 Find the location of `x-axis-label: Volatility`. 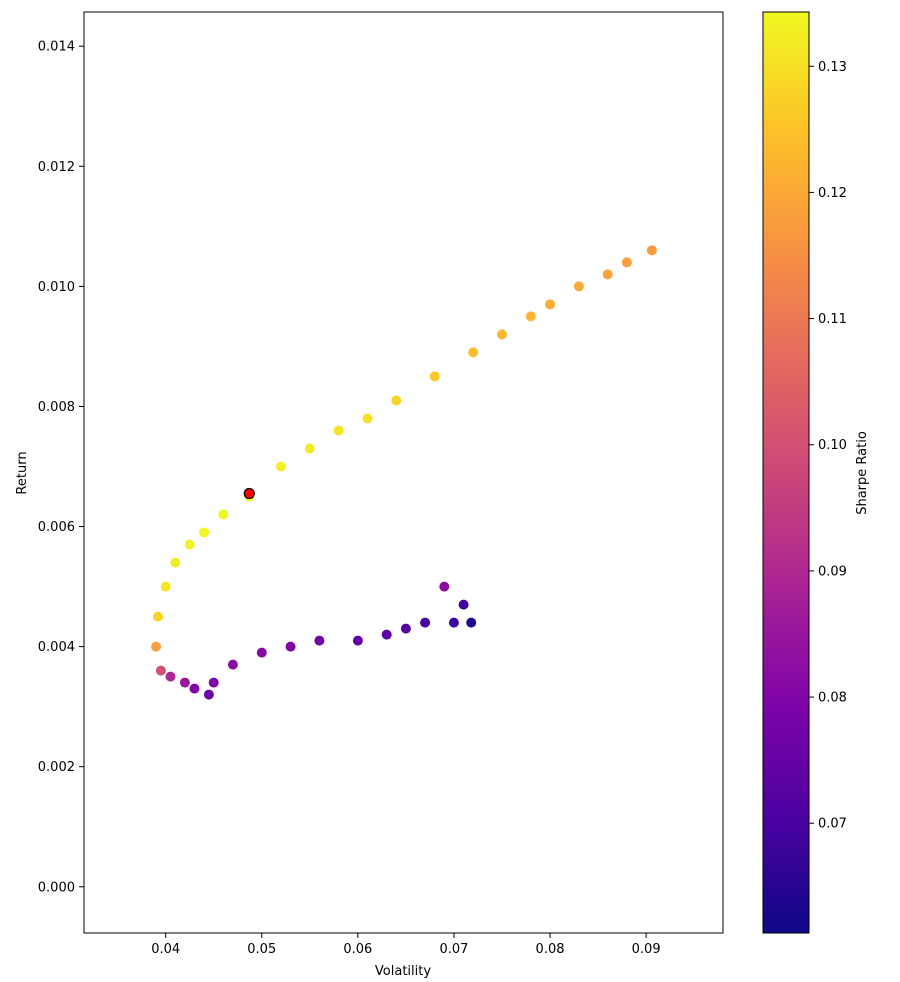

x-axis-label: Volatility is located at coordinates (403, 971).